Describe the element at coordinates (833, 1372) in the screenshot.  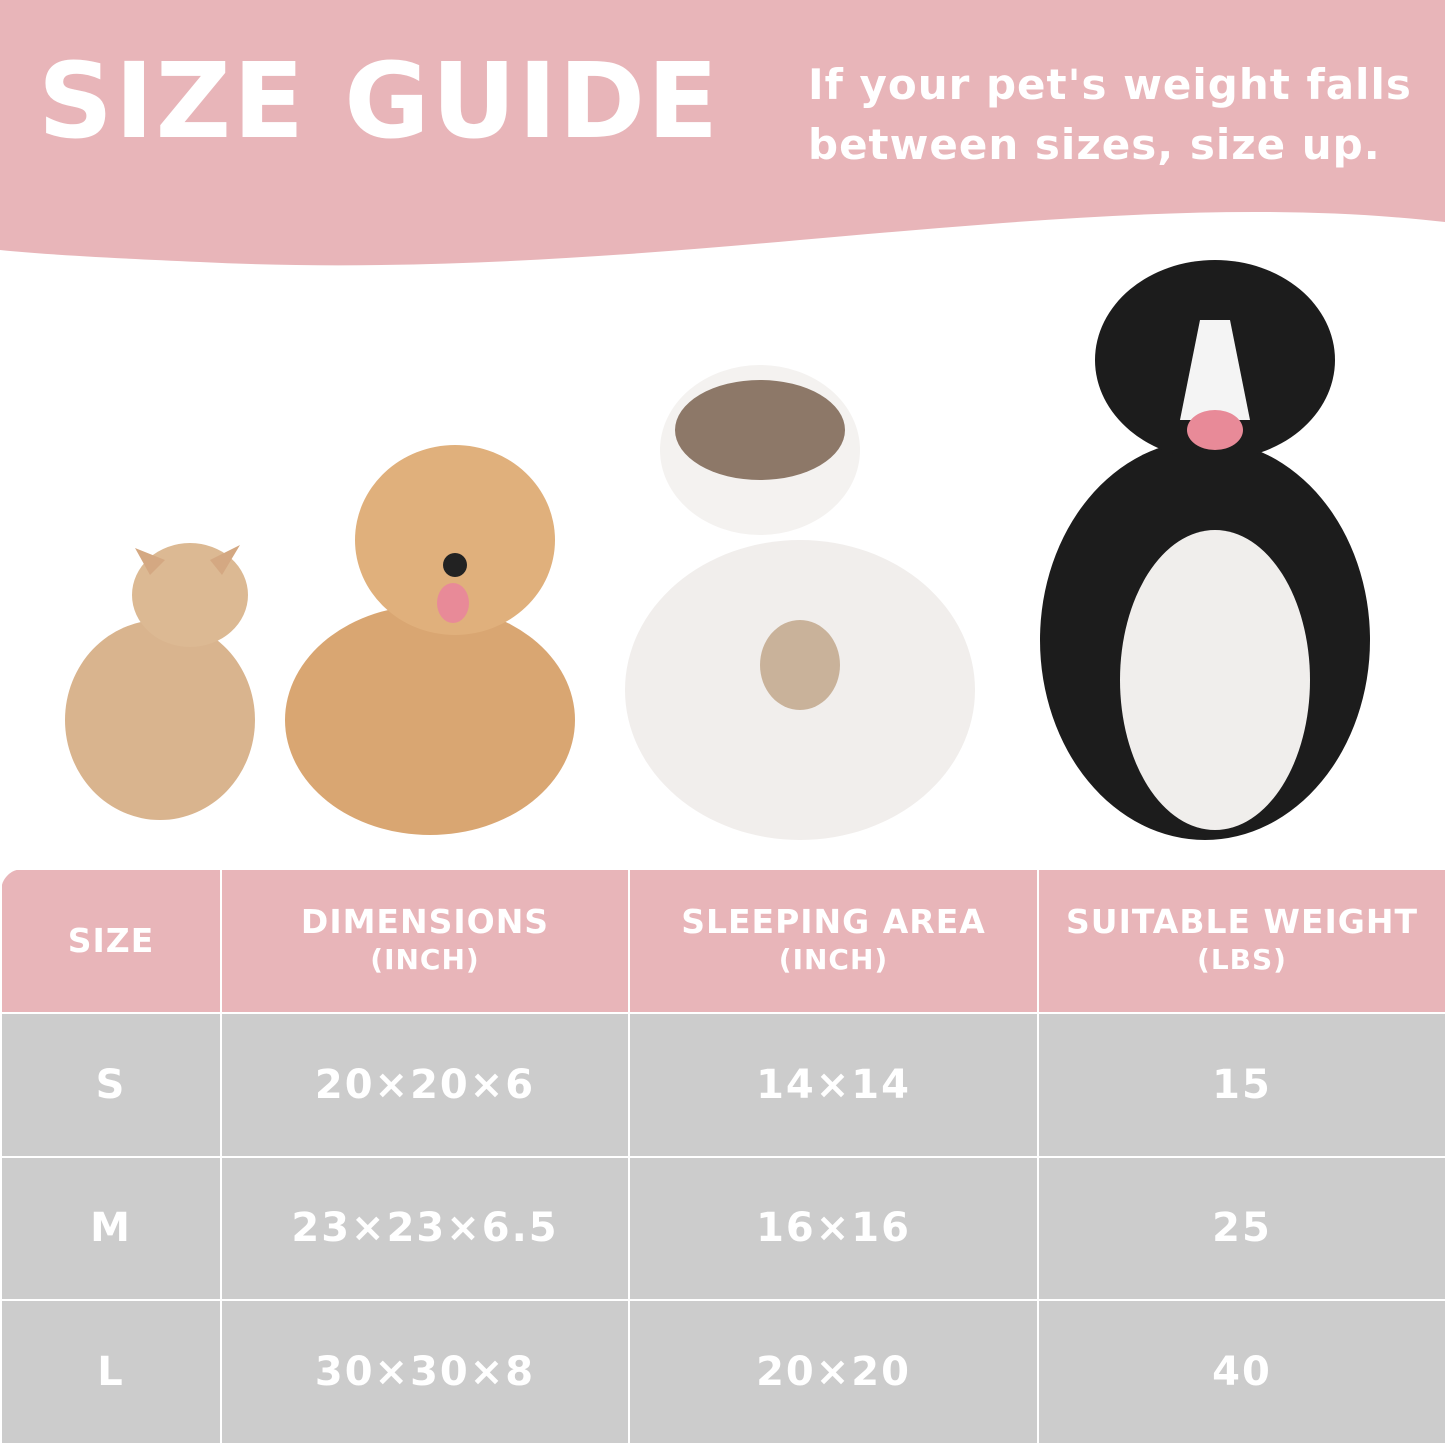
I see `sleeping-area-cell: 20×20` at that location.